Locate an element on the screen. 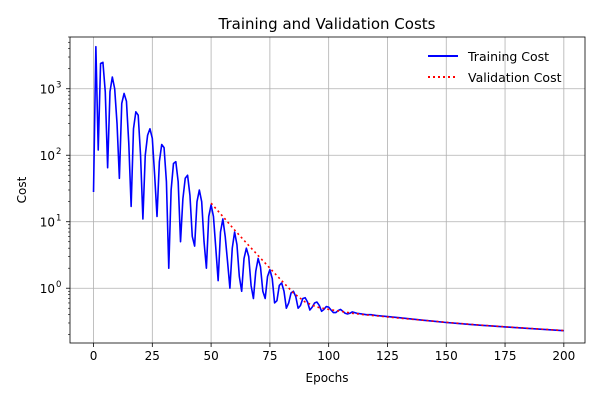 The width and height of the screenshot is (600, 404). x-tick-label: 200 is located at coordinates (563, 356).